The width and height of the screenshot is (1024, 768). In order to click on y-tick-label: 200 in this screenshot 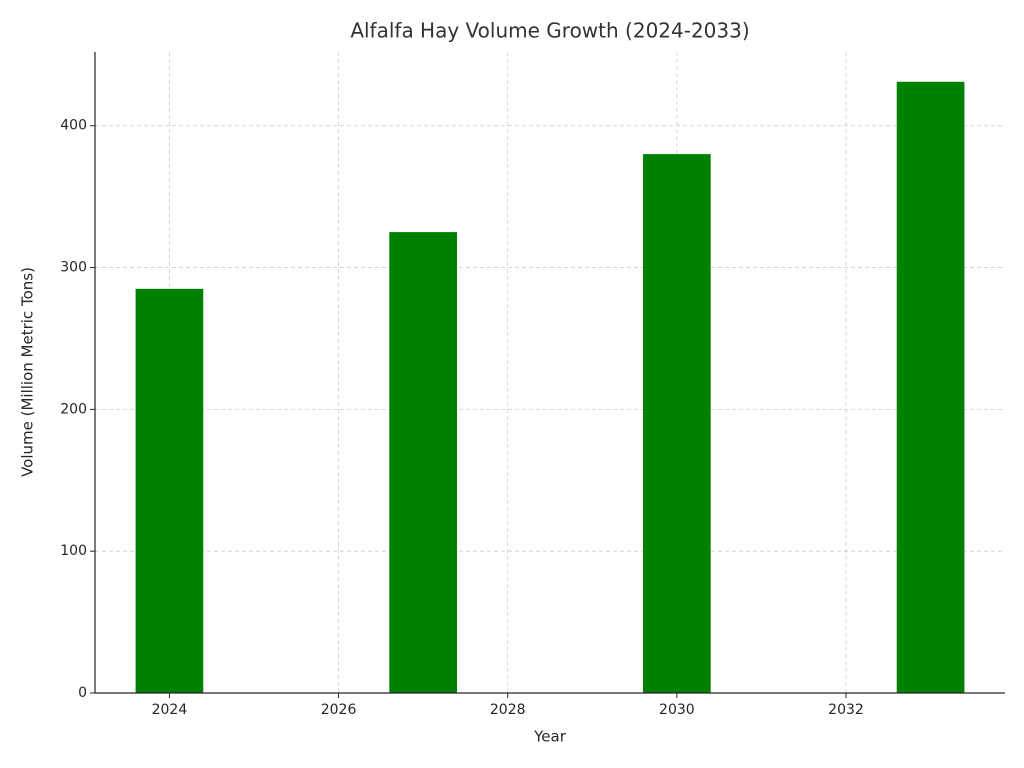, I will do `click(73, 409)`.